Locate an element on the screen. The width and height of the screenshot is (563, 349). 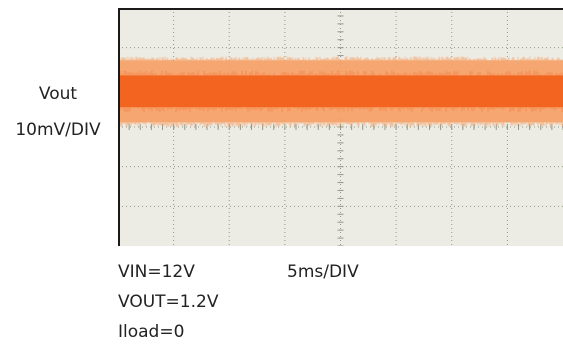
x-axis-label-timebase: 5ms/DIV is located at coordinates (323, 272).